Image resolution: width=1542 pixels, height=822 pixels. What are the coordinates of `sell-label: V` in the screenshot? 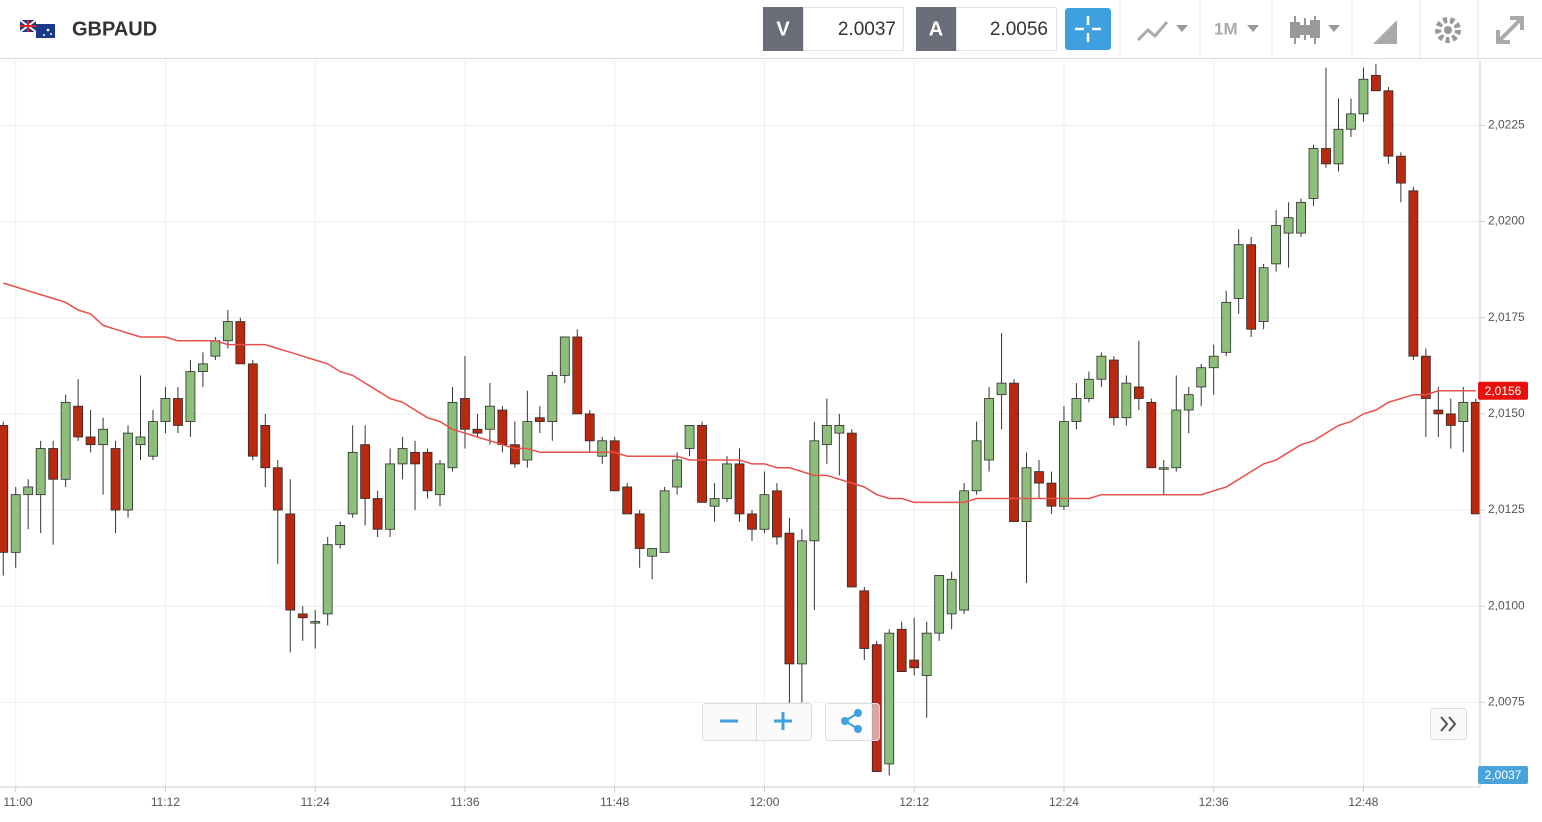 It's located at (783, 29).